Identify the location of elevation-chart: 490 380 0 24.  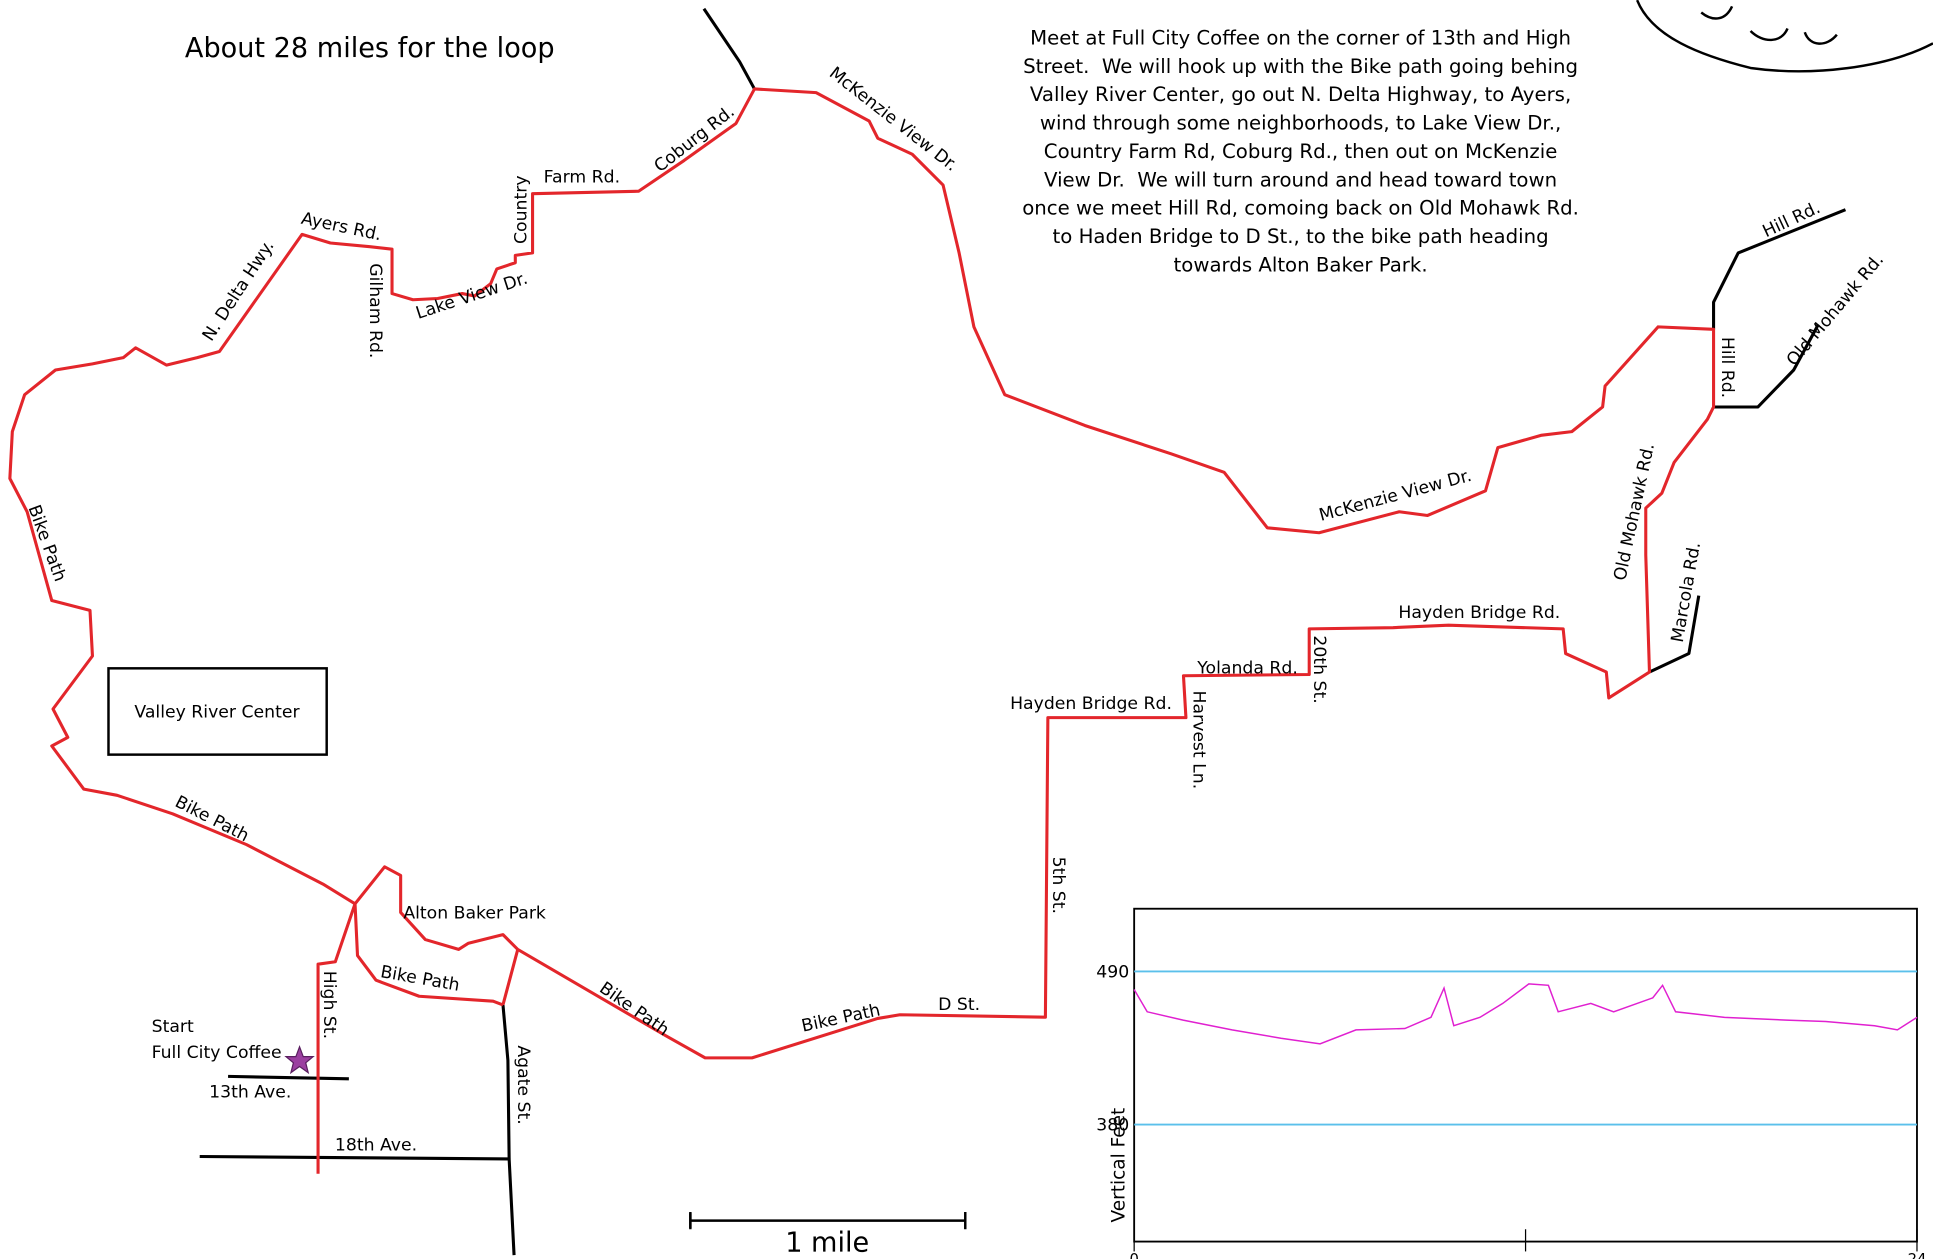
(1511, 1111).